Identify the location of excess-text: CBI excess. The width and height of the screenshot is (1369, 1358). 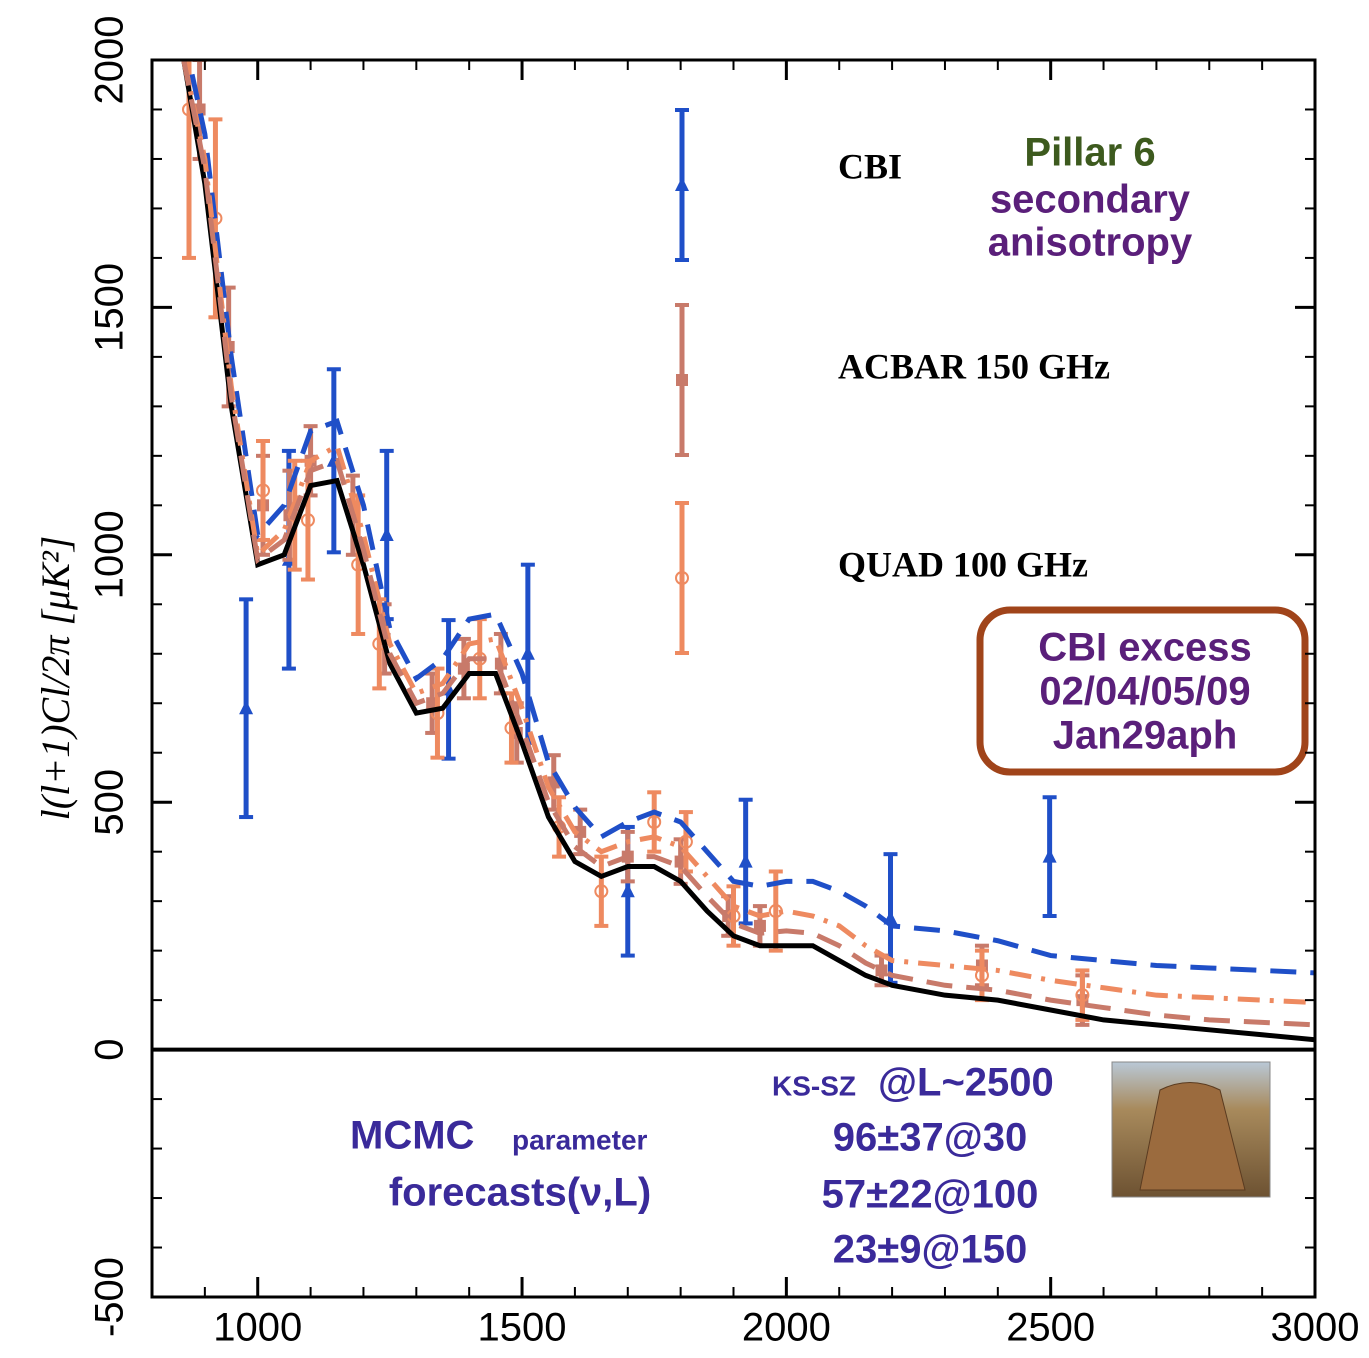
(1144, 648).